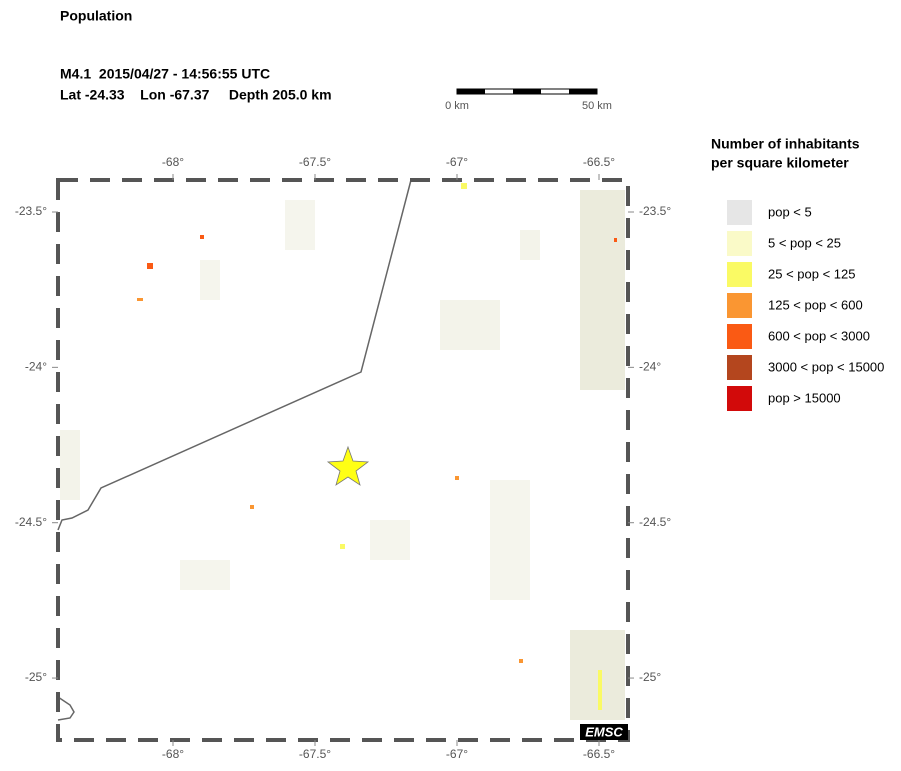  Describe the element at coordinates (597, 106) in the screenshot. I see `scale-end: 50 km` at that location.